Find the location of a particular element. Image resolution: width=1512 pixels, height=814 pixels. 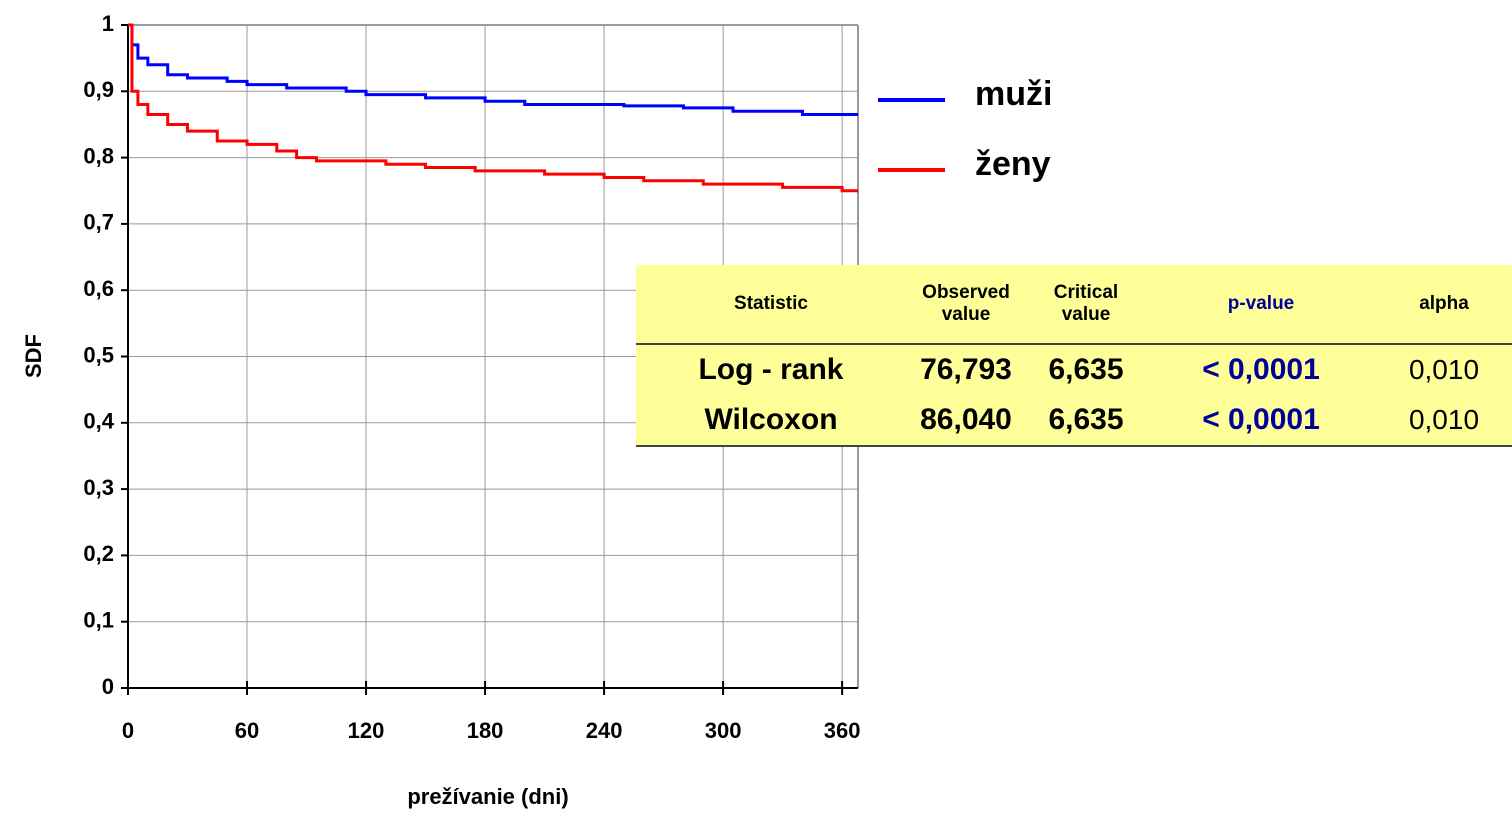

y-tick-label: 0 is located at coordinates (108, 686).